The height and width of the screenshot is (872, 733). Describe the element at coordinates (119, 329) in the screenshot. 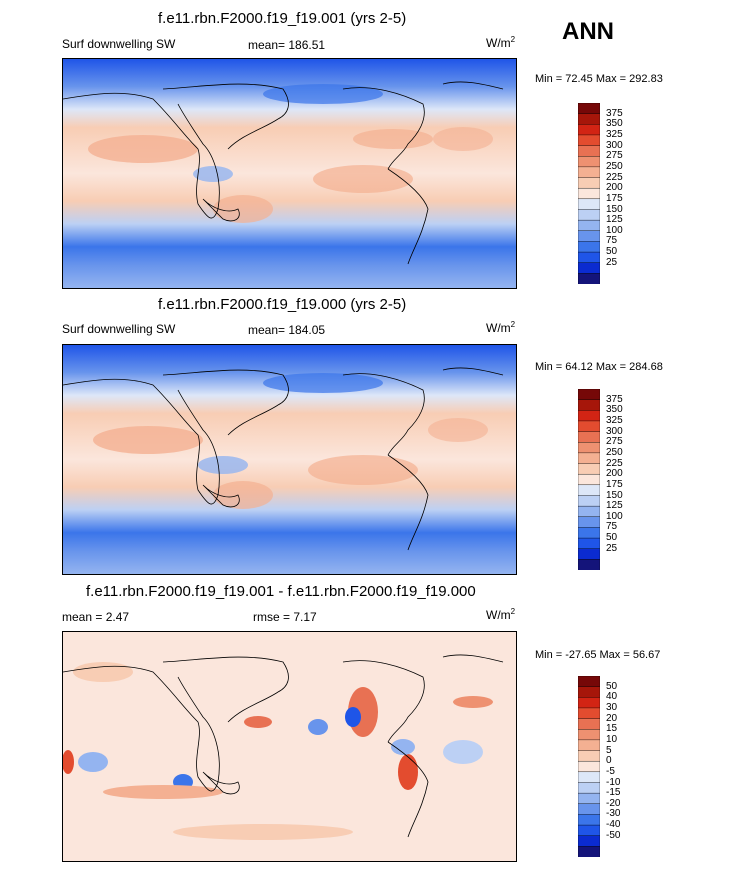

I see `panel2-variable-label: Surf downwelling SW` at that location.